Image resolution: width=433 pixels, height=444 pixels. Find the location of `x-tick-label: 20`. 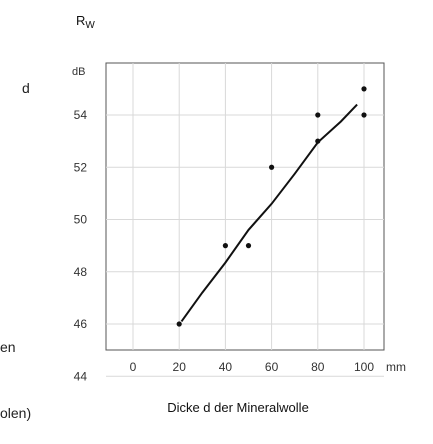

x-tick-label: 20 is located at coordinates (180, 367).